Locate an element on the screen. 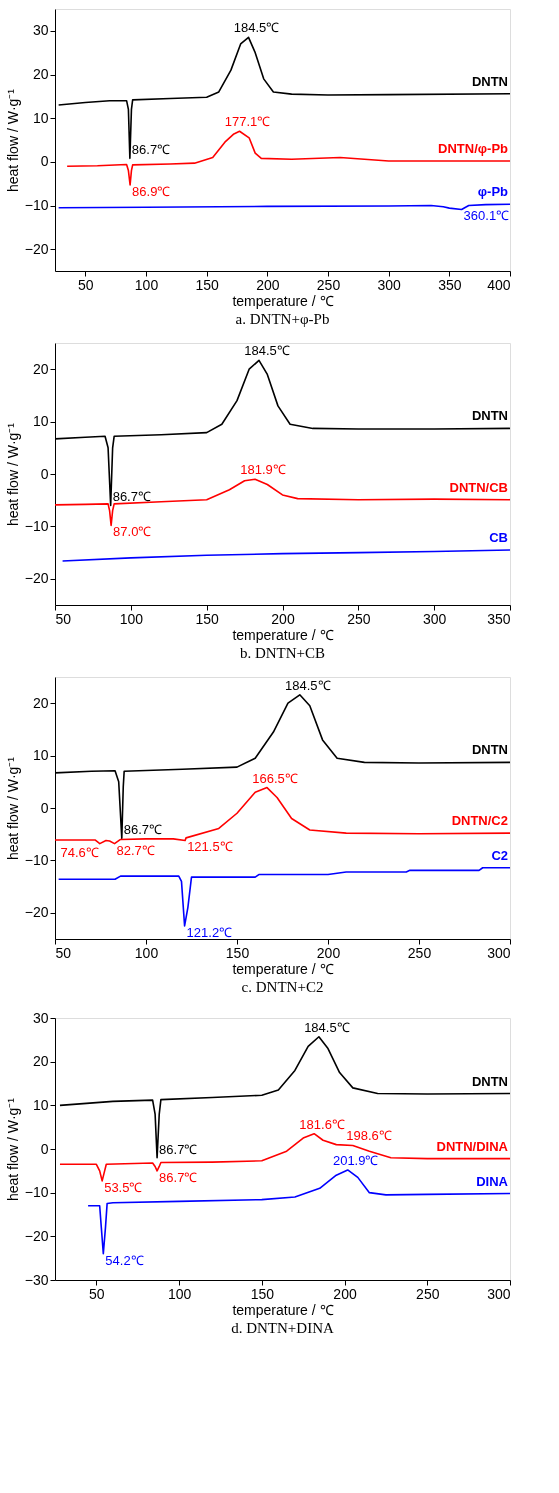 The image size is (559, 1493). series-label: DNTN/DINA is located at coordinates (472, 1146).